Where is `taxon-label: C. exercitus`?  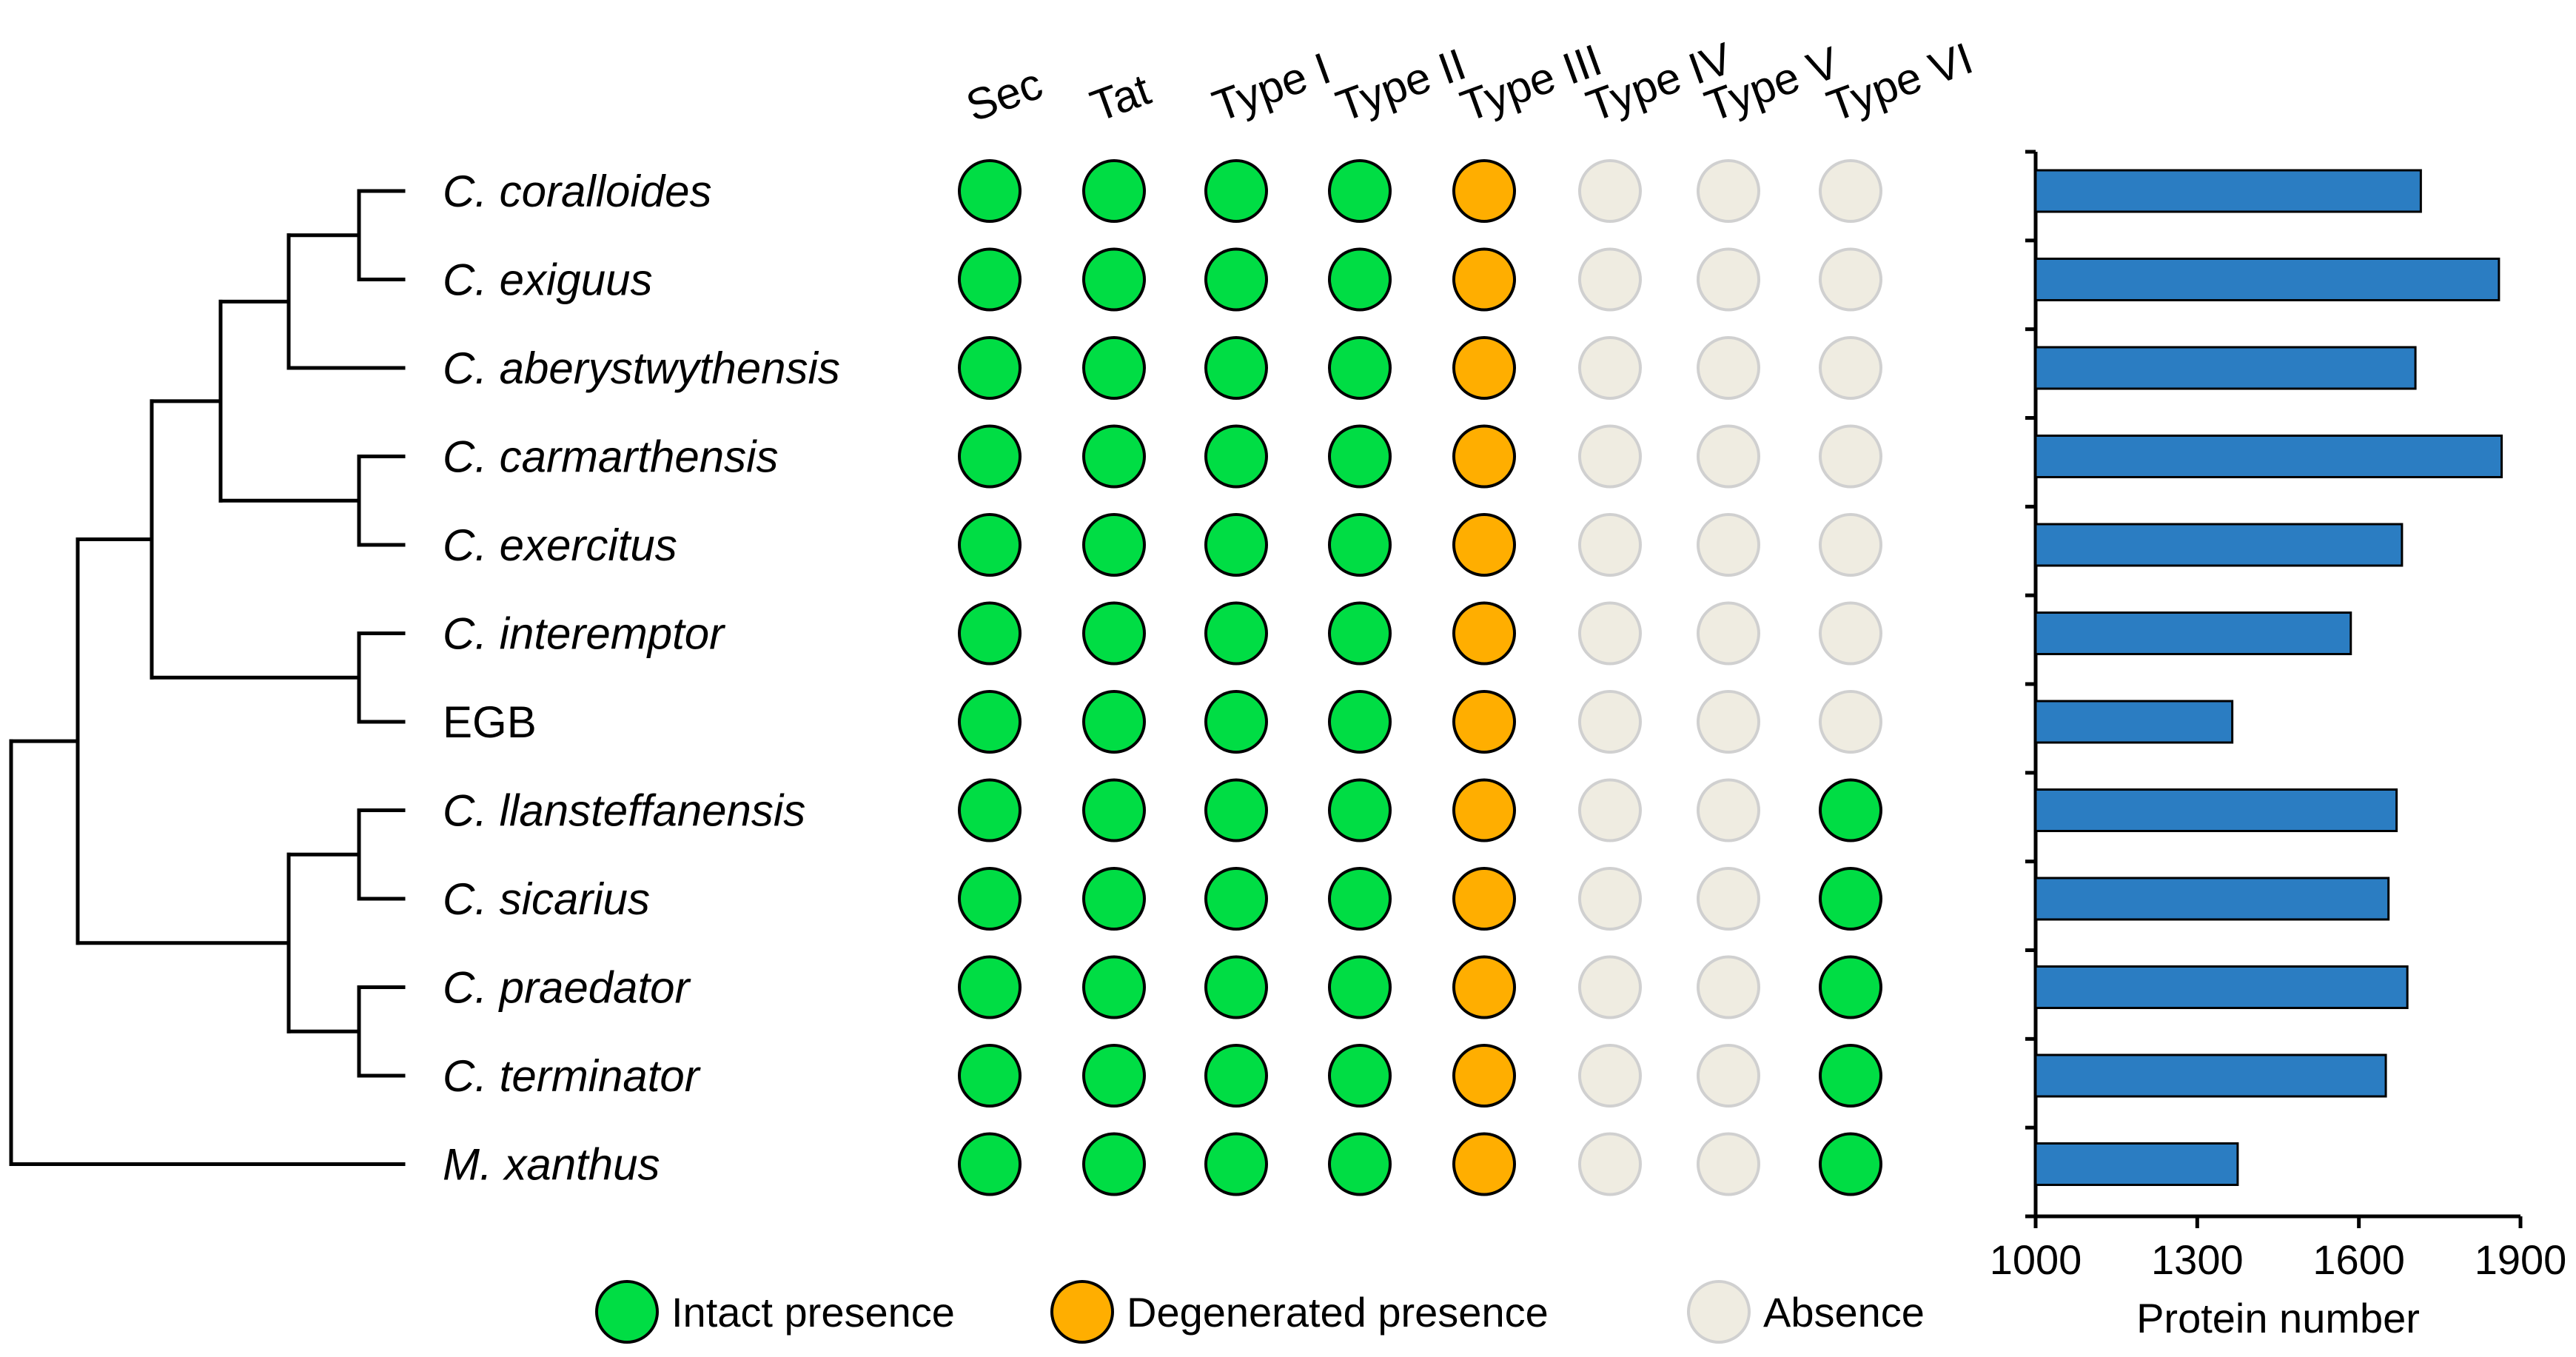 taxon-label: C. exercitus is located at coordinates (560, 545).